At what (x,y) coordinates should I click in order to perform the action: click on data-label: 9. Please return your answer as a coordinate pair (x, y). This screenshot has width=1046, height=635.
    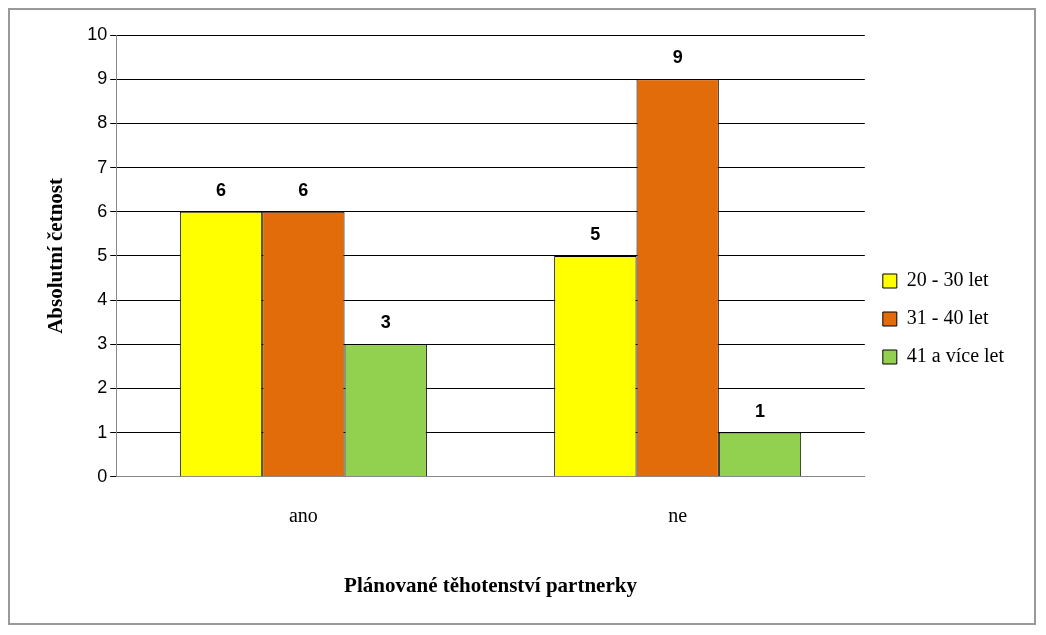
    Looking at the image, I should click on (677, 57).